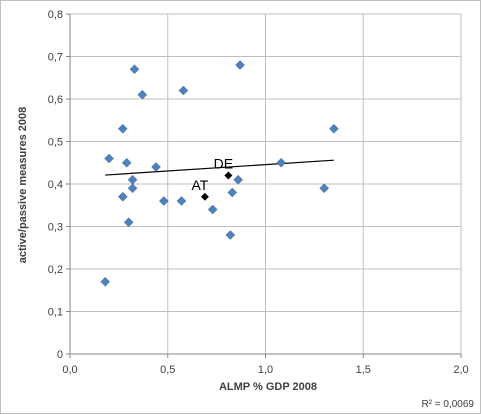  Describe the element at coordinates (212, 179) in the screenshot. I see `highlighted-points: AT DE` at that location.